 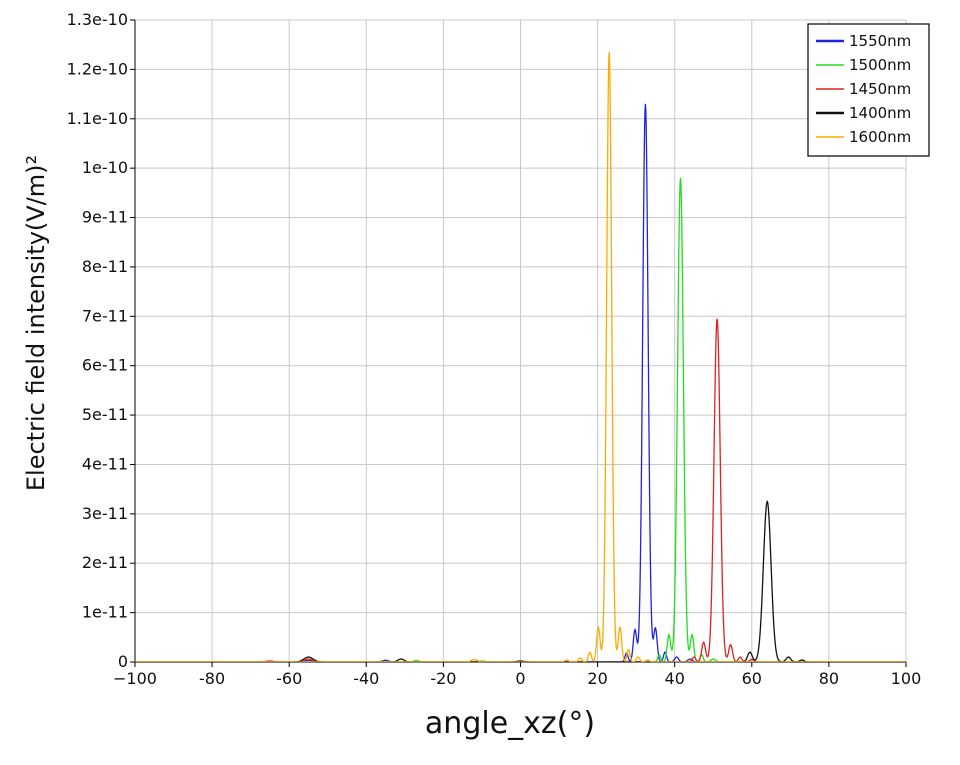 I want to click on y-tick-label: 9e-11, so click(x=105, y=217).